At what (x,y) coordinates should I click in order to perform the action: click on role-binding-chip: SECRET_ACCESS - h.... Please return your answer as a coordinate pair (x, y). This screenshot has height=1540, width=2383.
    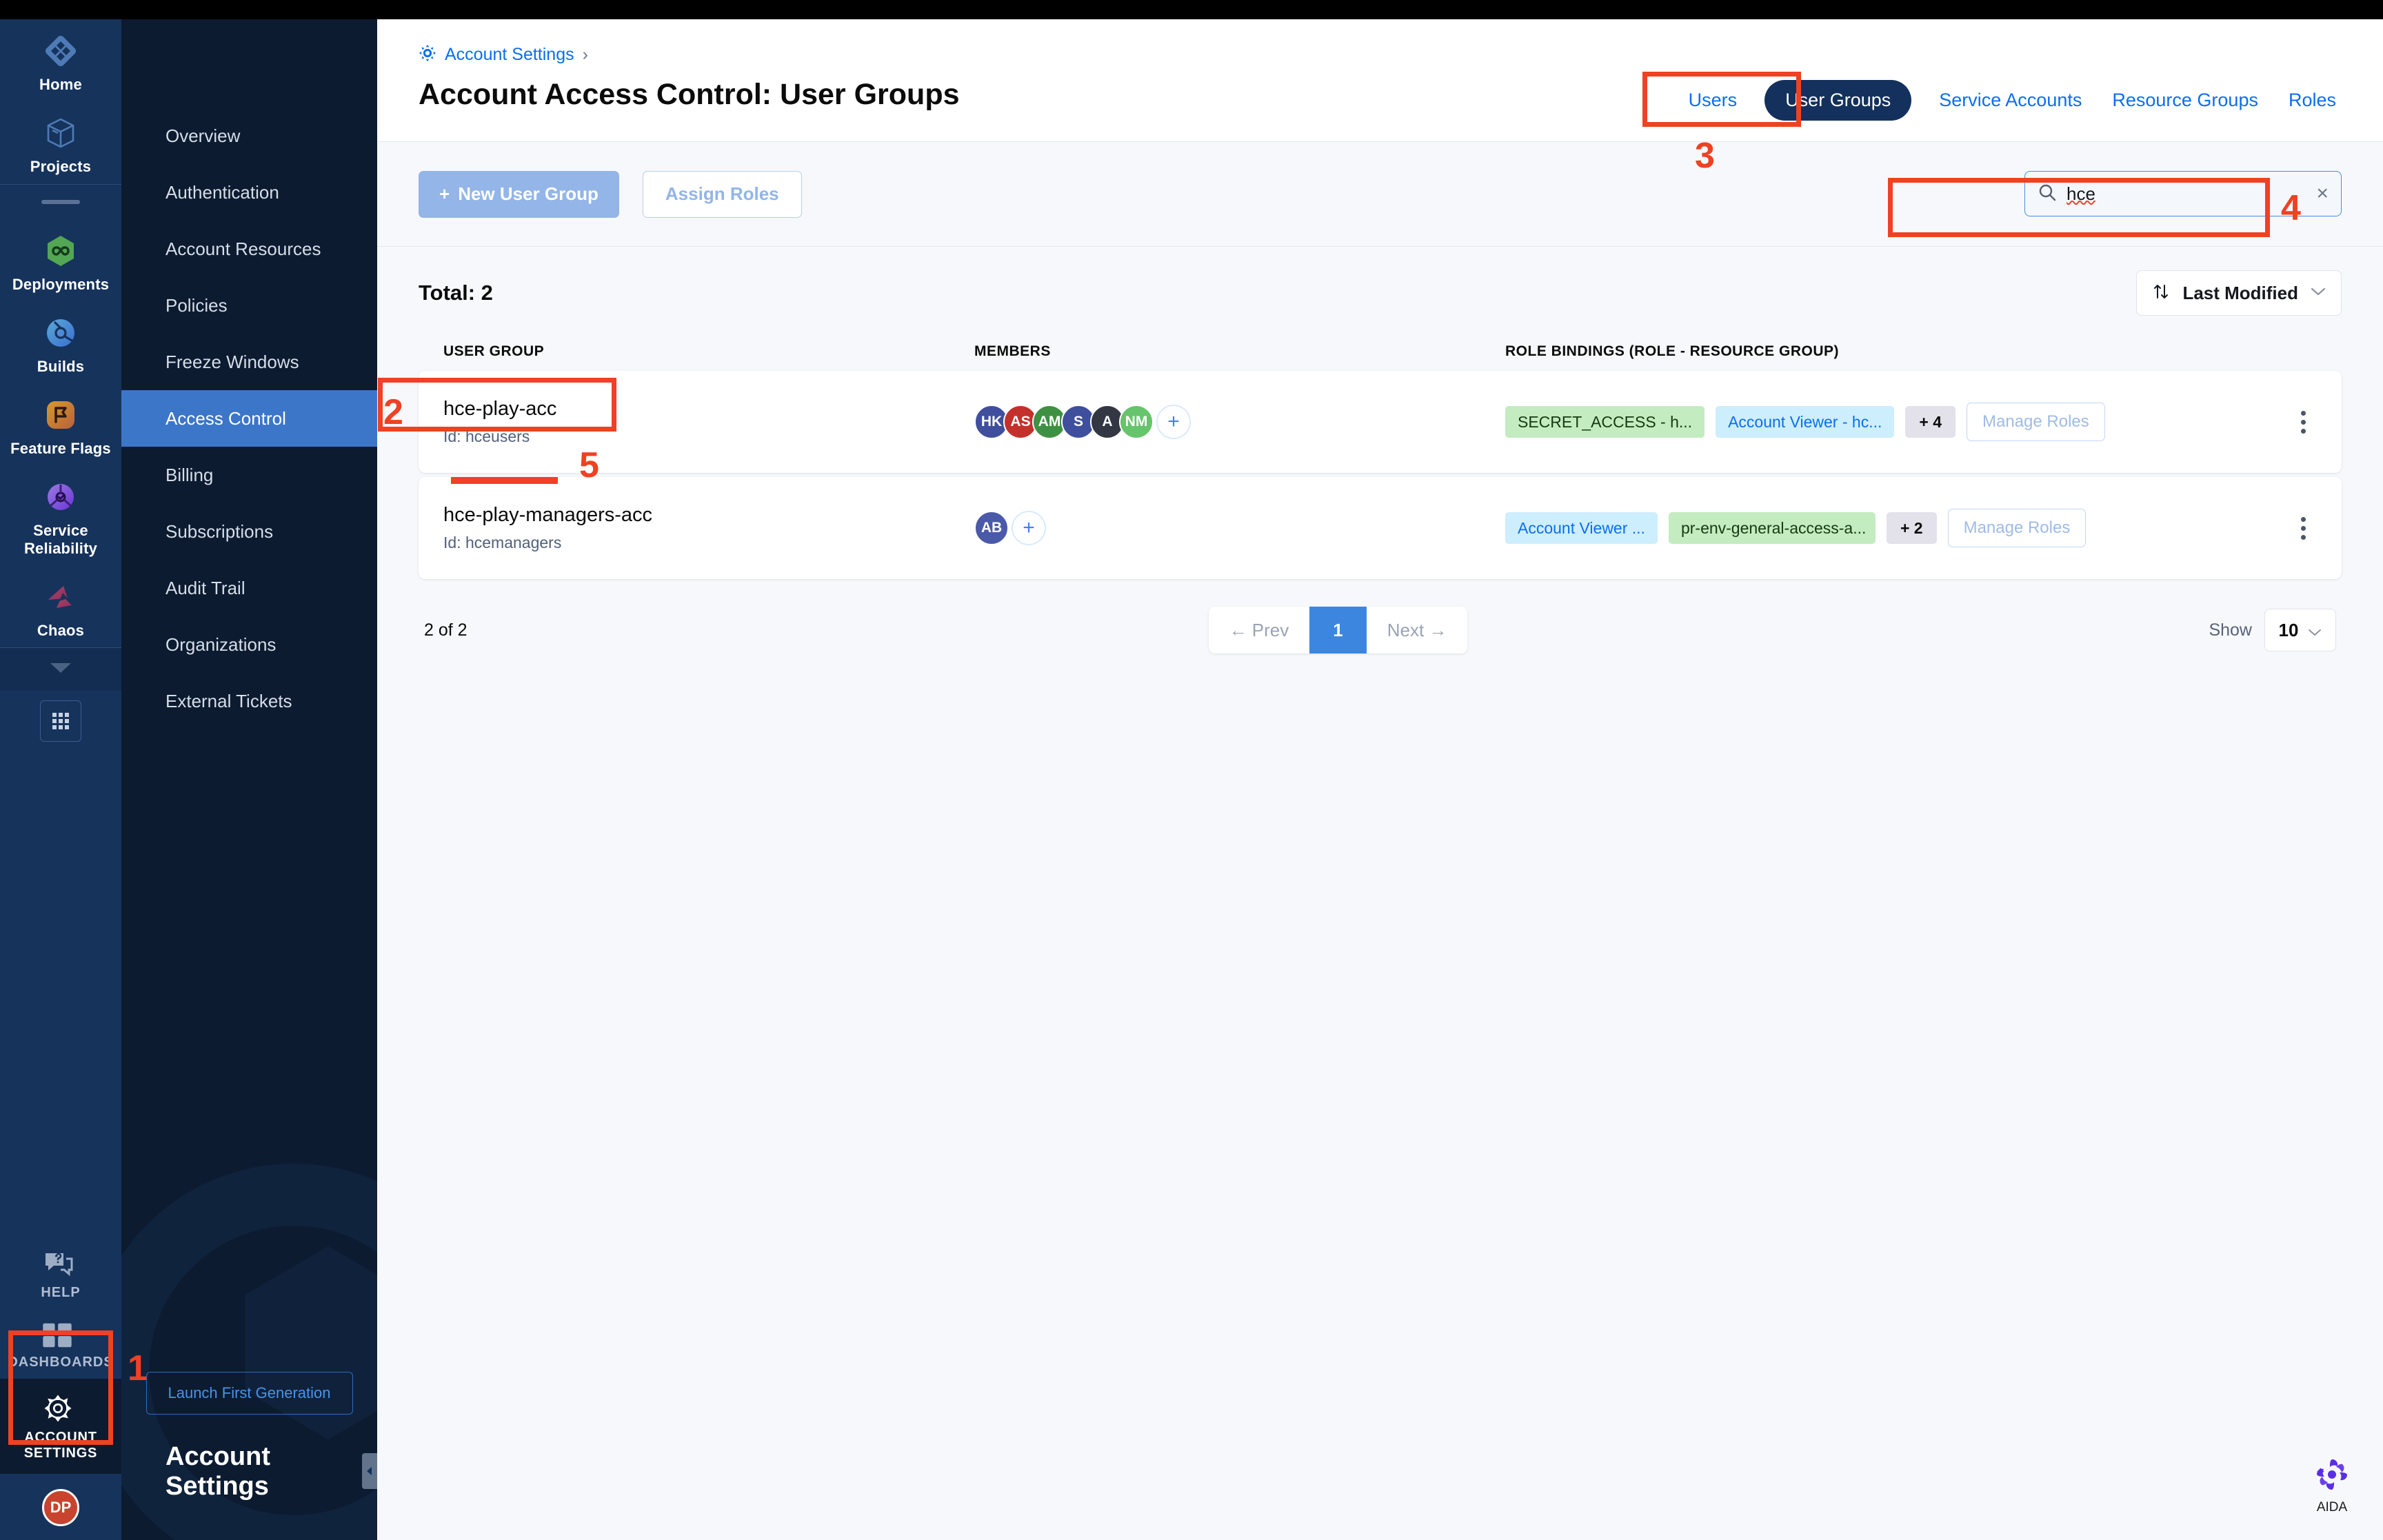
    Looking at the image, I should click on (1605, 422).